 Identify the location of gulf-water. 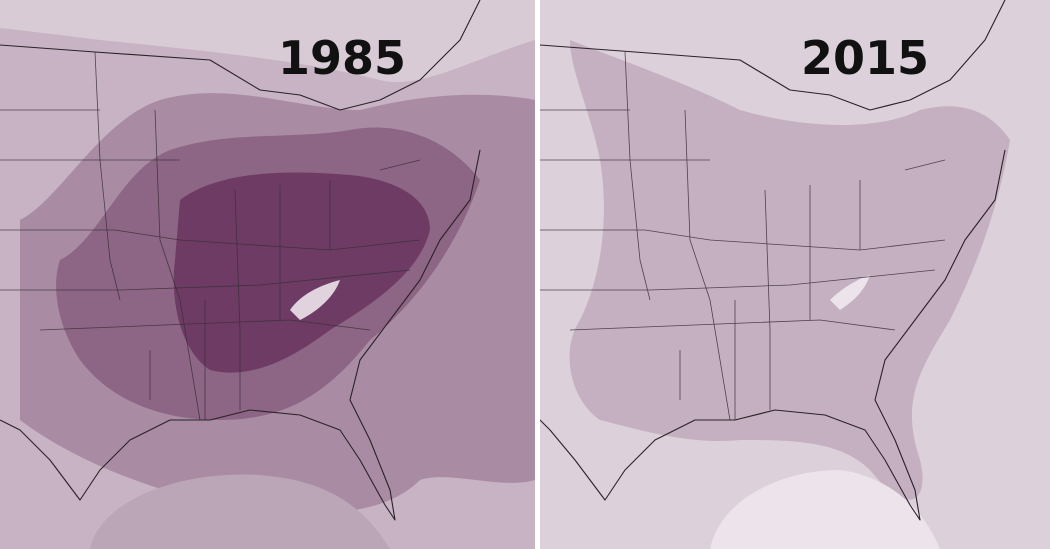
(240, 511).